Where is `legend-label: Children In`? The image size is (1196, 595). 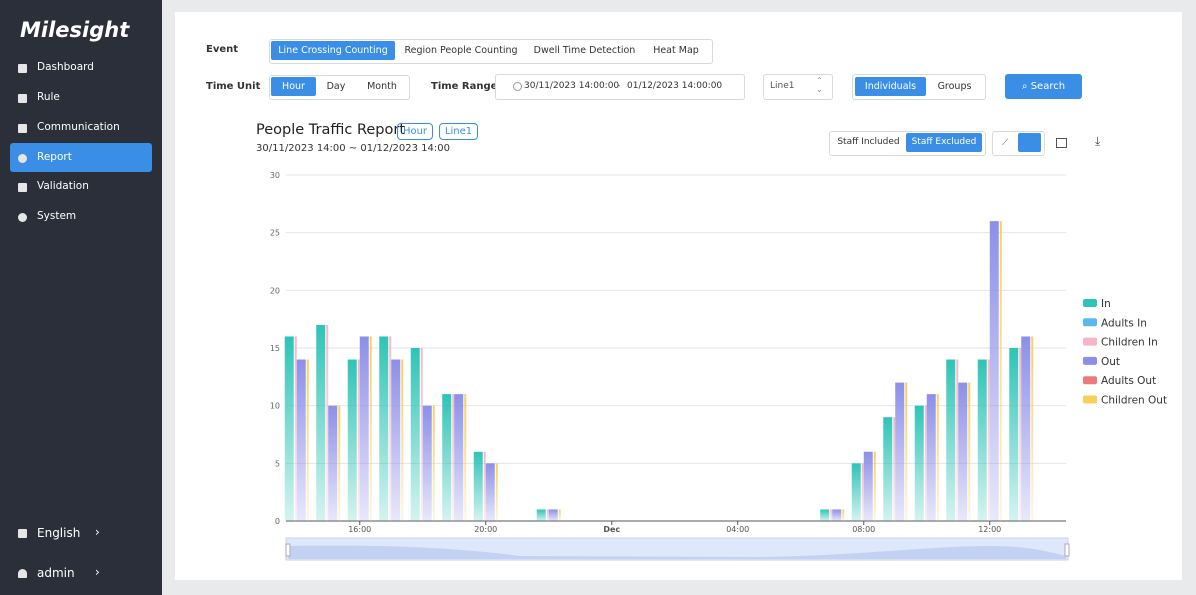
legend-label: Children In is located at coordinates (1129, 343).